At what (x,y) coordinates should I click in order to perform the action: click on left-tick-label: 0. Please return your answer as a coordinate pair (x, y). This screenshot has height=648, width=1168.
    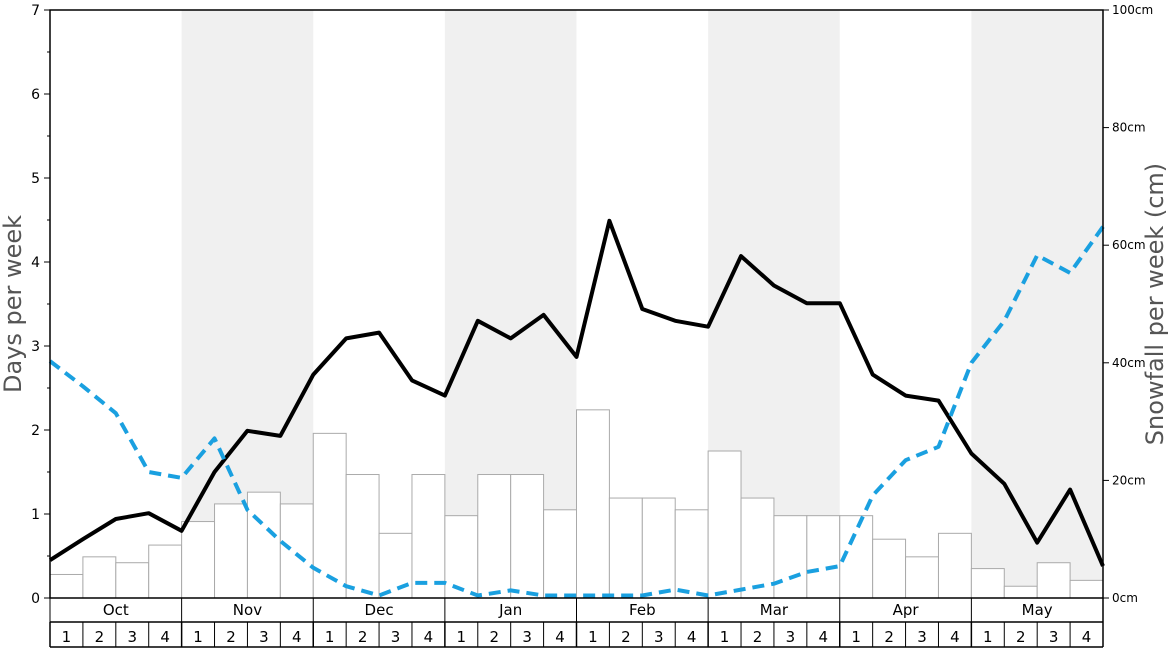
    Looking at the image, I should click on (35, 599).